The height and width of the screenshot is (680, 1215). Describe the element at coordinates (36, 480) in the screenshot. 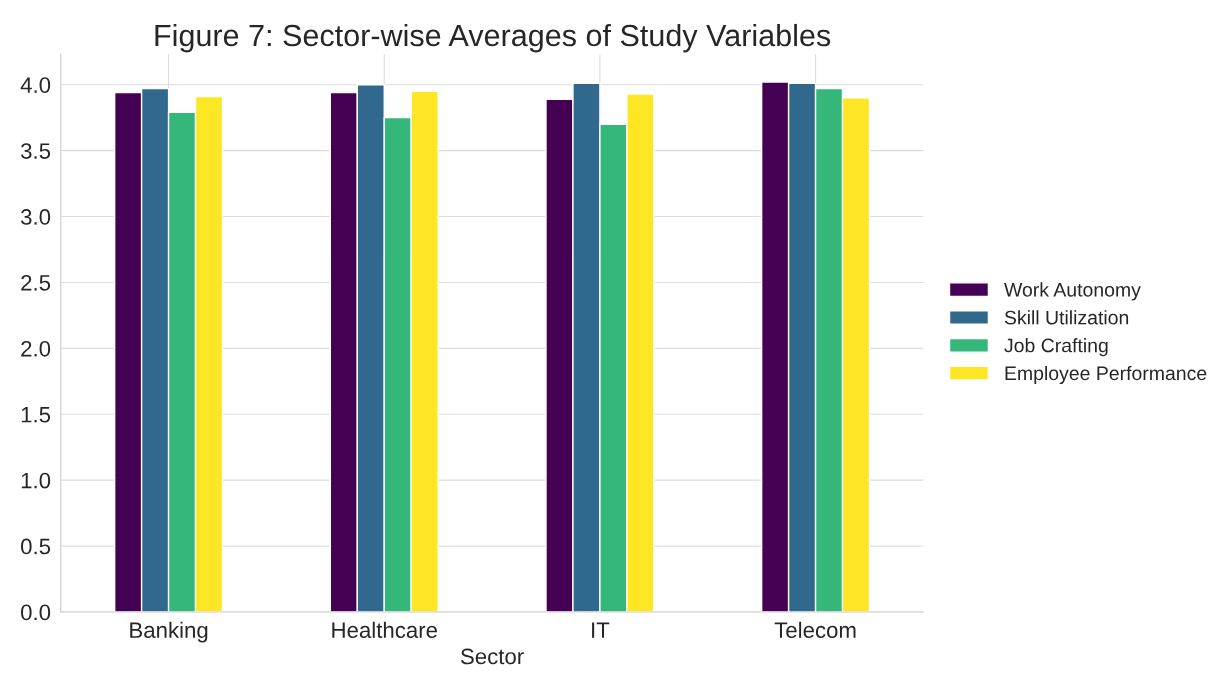

I see `y-tick-label: 1.0` at that location.